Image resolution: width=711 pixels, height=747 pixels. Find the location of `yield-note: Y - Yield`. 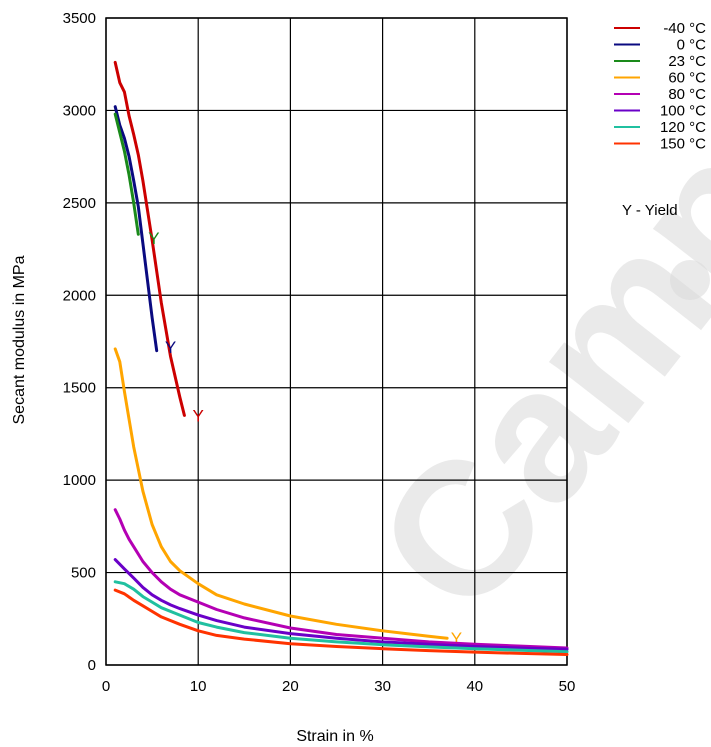

yield-note: Y - Yield is located at coordinates (650, 210).